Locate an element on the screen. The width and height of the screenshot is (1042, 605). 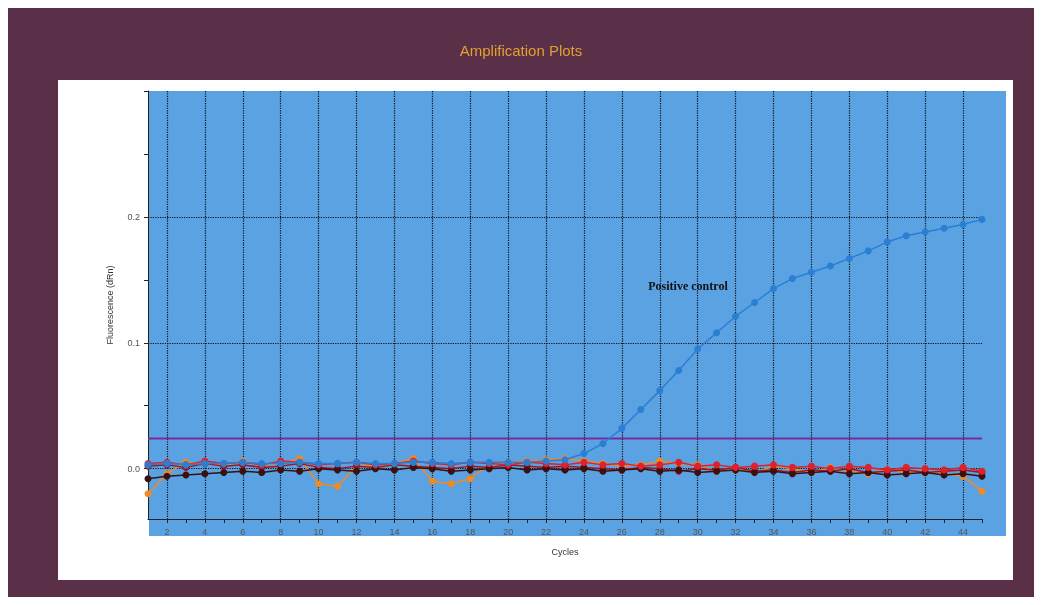
x-tick-label: 14 is located at coordinates (394, 531).